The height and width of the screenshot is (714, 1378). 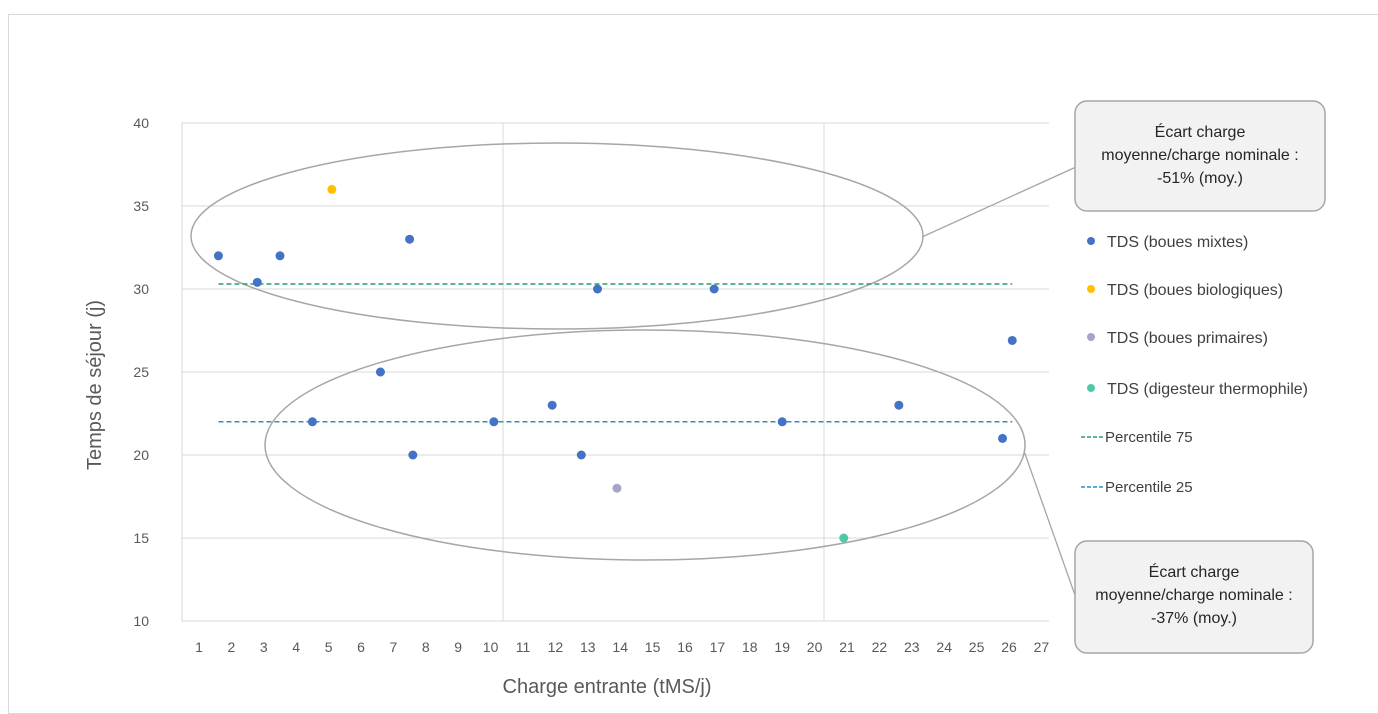 I want to click on x-tick-label: 2, so click(x=232, y=647).